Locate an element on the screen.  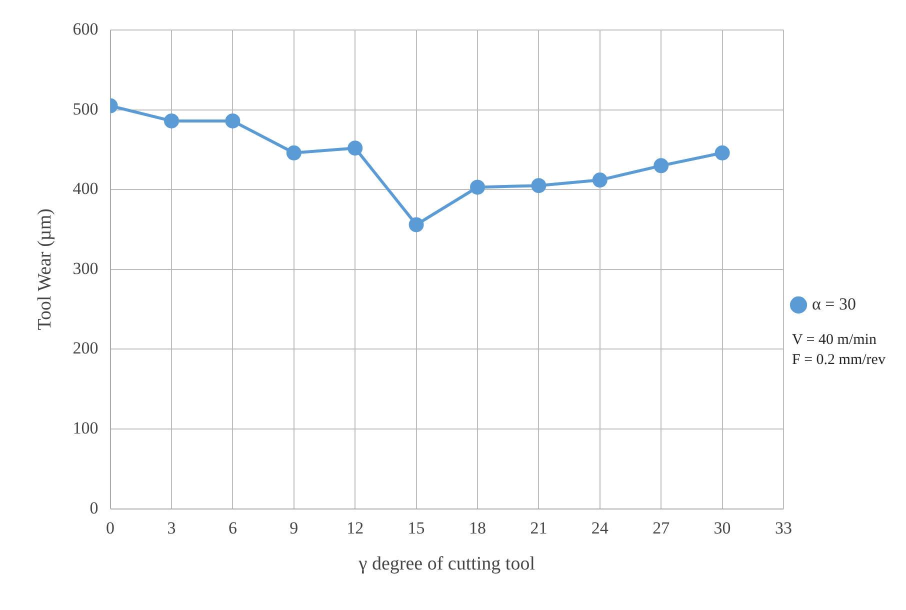
x-tick-label: 15 is located at coordinates (416, 528).